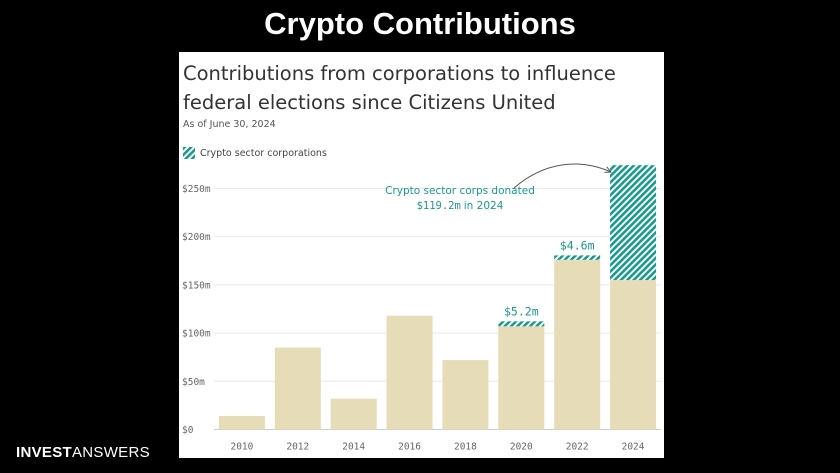 This screenshot has height=473, width=840. Describe the element at coordinates (196, 189) in the screenshot. I see `y-tick-label: $250m` at that location.